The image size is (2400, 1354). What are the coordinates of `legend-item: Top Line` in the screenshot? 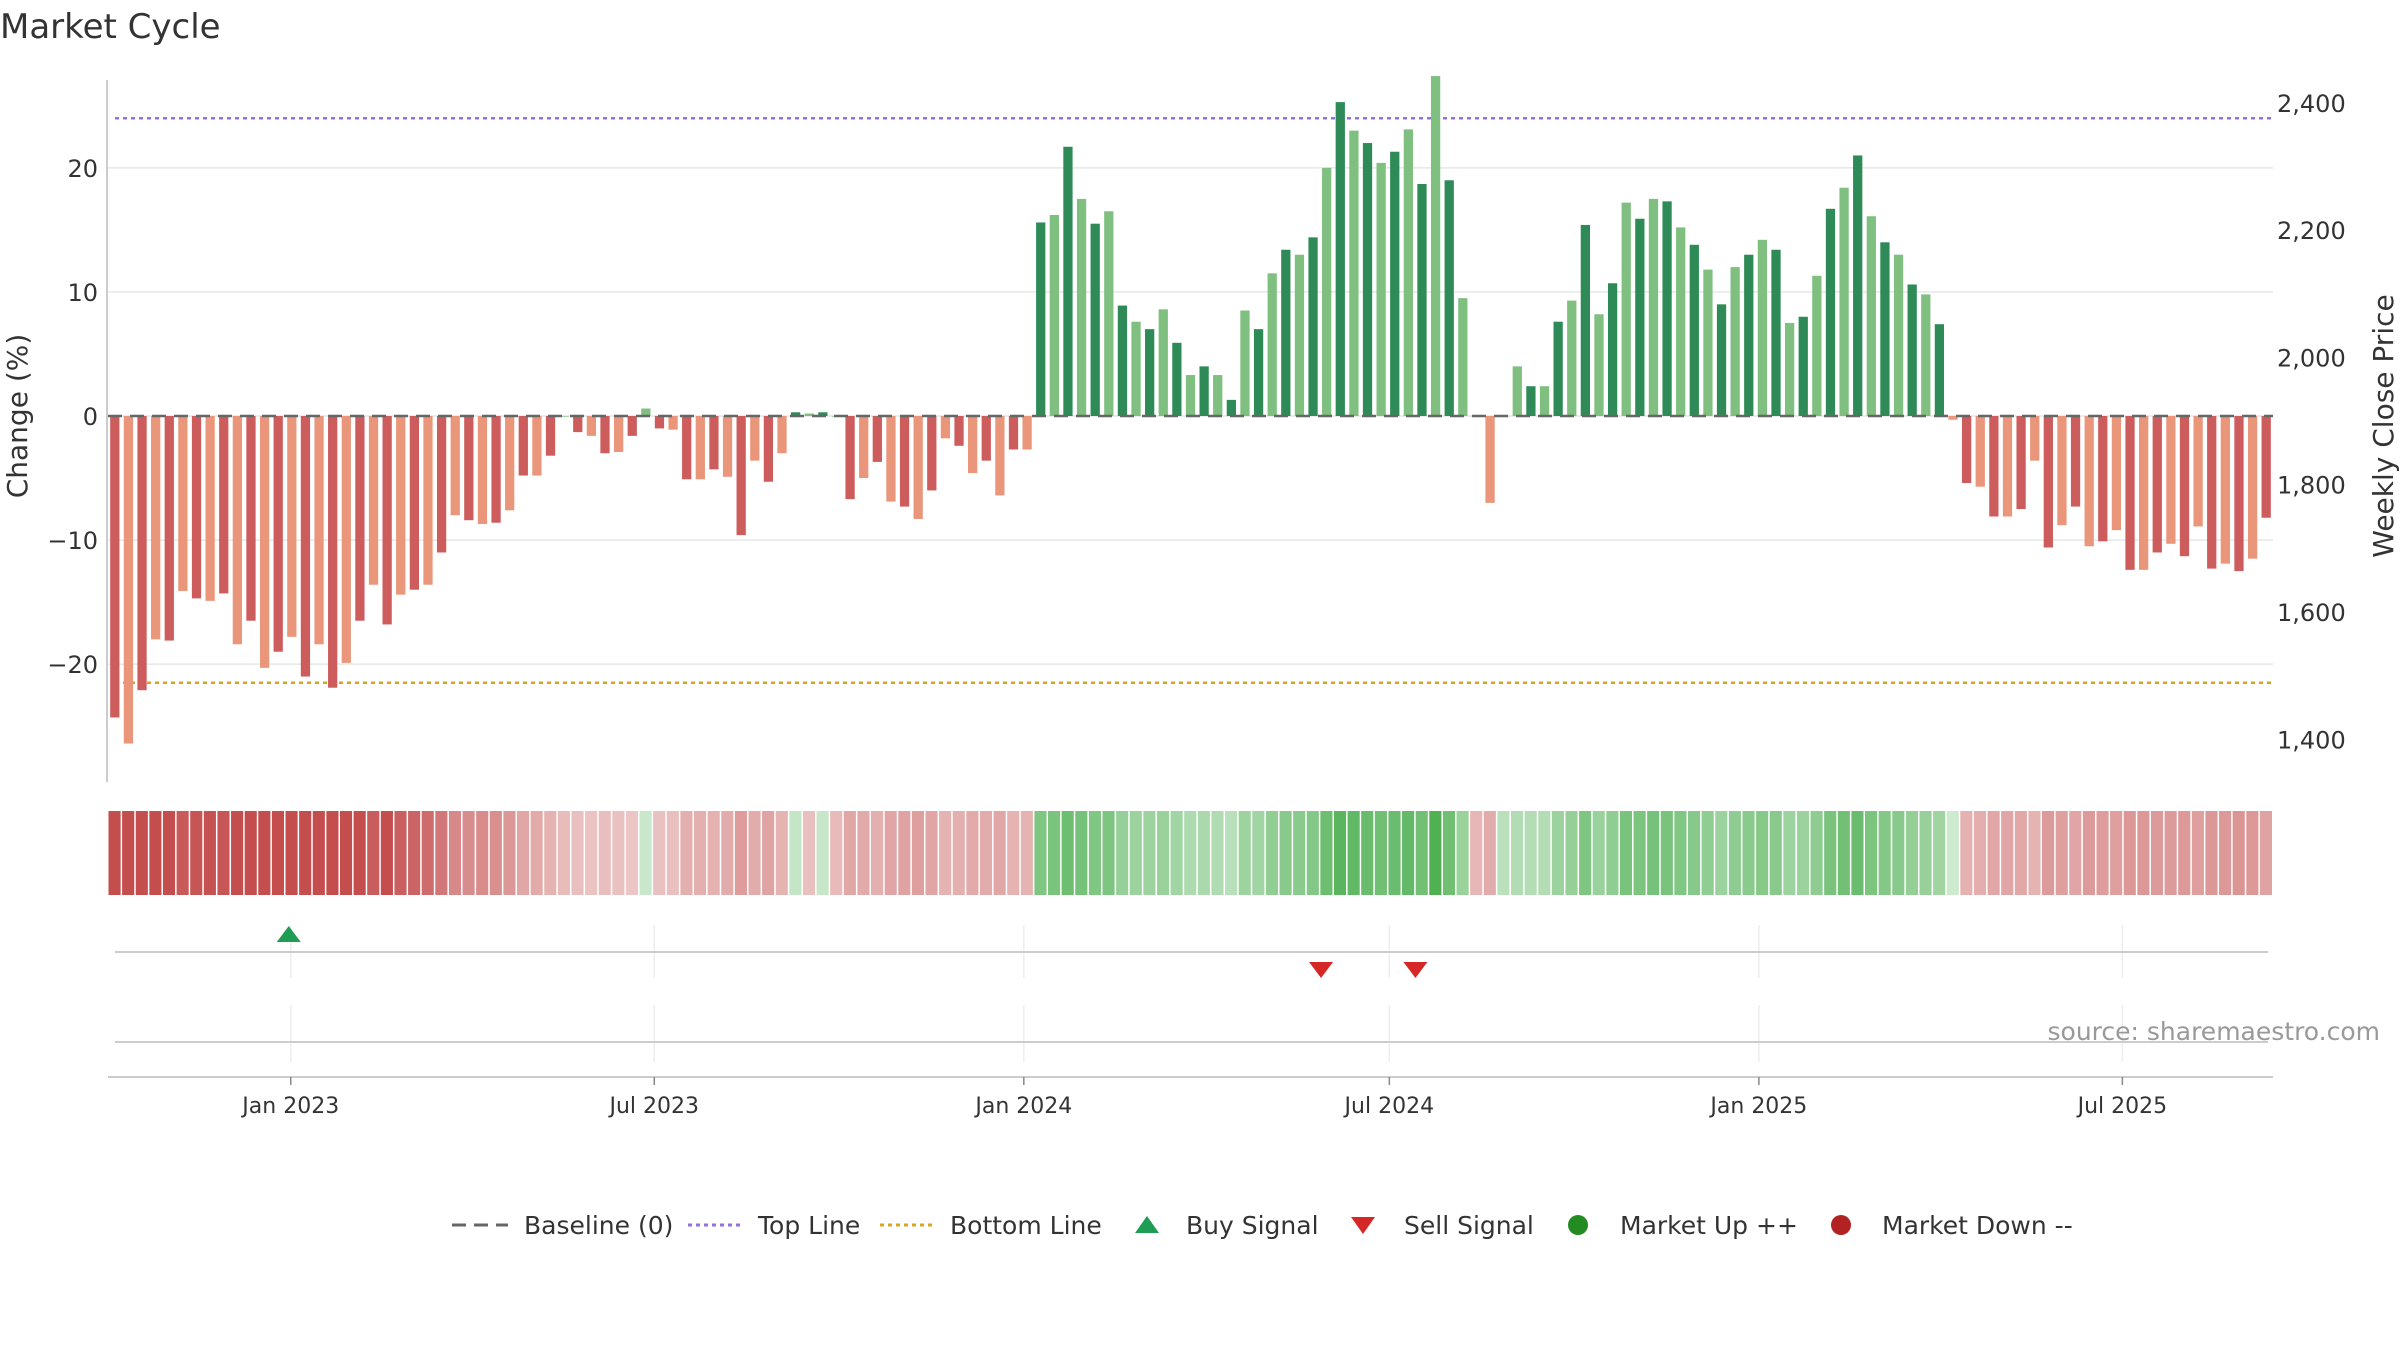 It's located at (774, 1225).